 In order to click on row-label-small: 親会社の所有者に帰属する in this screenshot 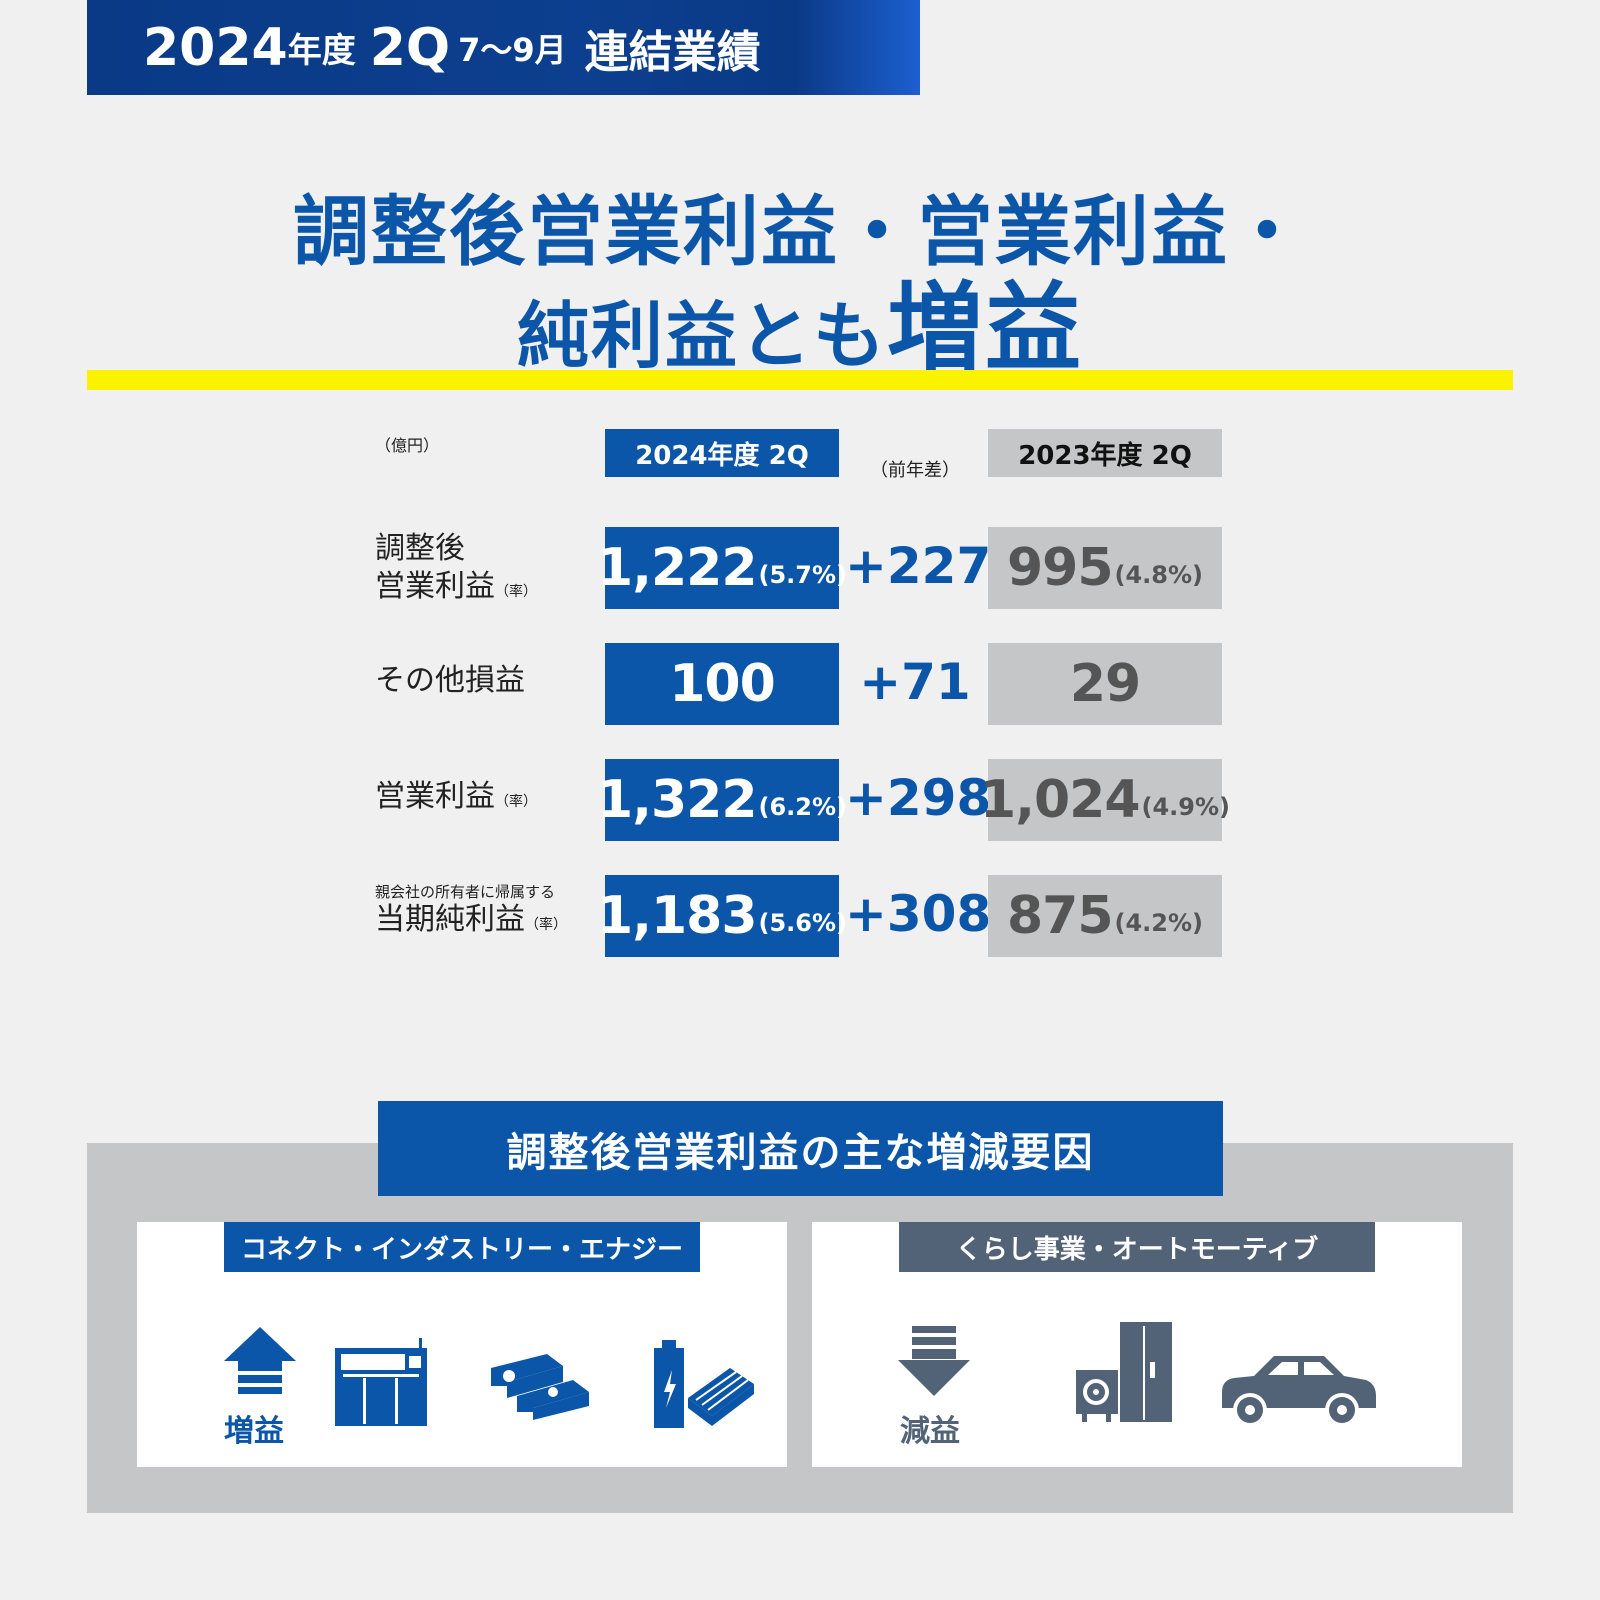, I will do `click(465, 892)`.